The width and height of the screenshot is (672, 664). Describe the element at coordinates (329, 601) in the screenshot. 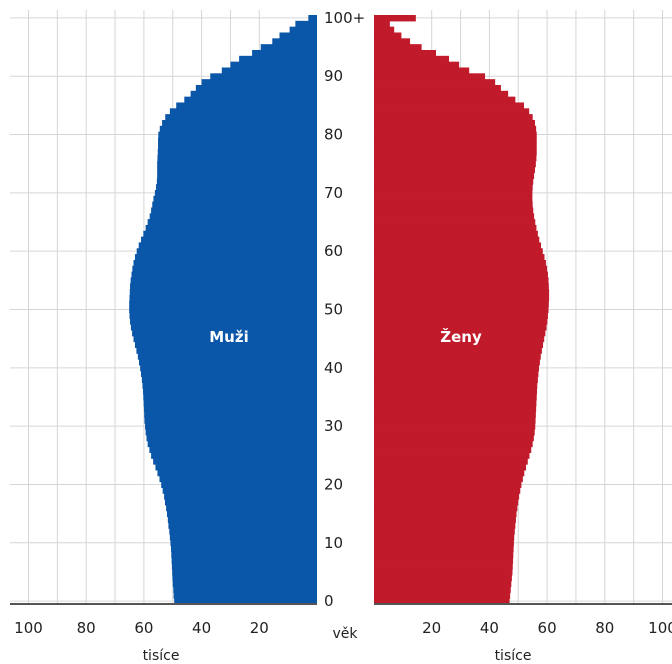

I see `y-tick-label: 0` at that location.